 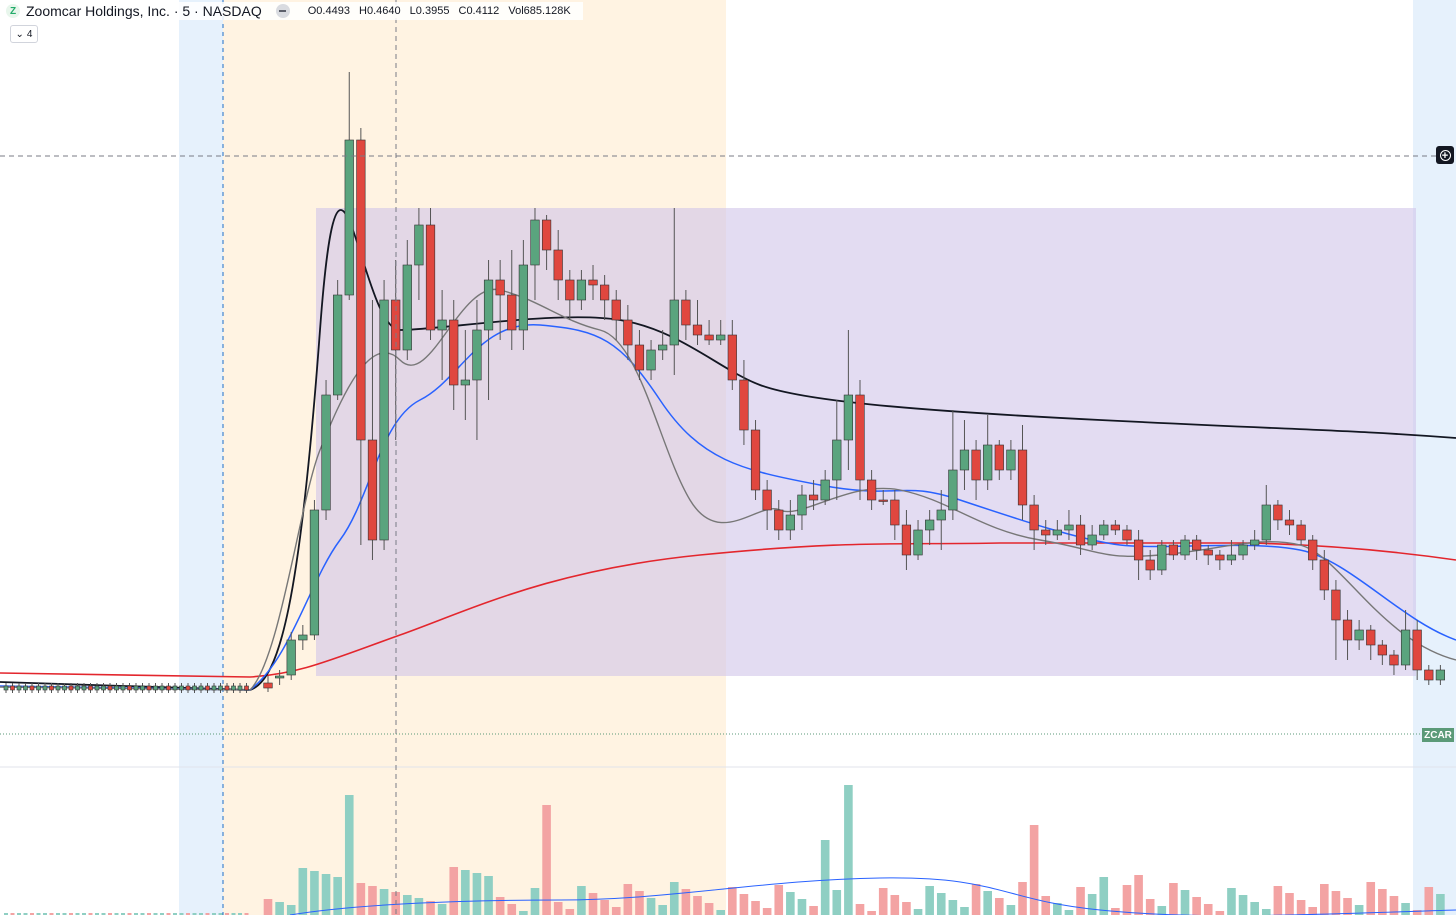 I want to click on symbol-title: Zoomcar Holdings, Inc. · 5 · NASDAQ, so click(x=144, y=11).